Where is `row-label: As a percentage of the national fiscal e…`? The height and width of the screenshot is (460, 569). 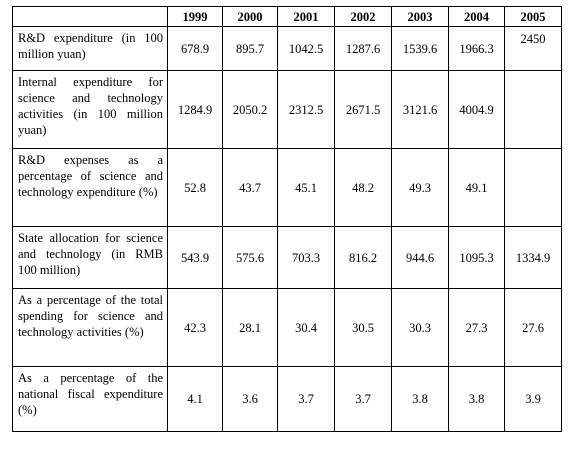
row-label: As a percentage of the national fiscal e… is located at coordinates (90, 399).